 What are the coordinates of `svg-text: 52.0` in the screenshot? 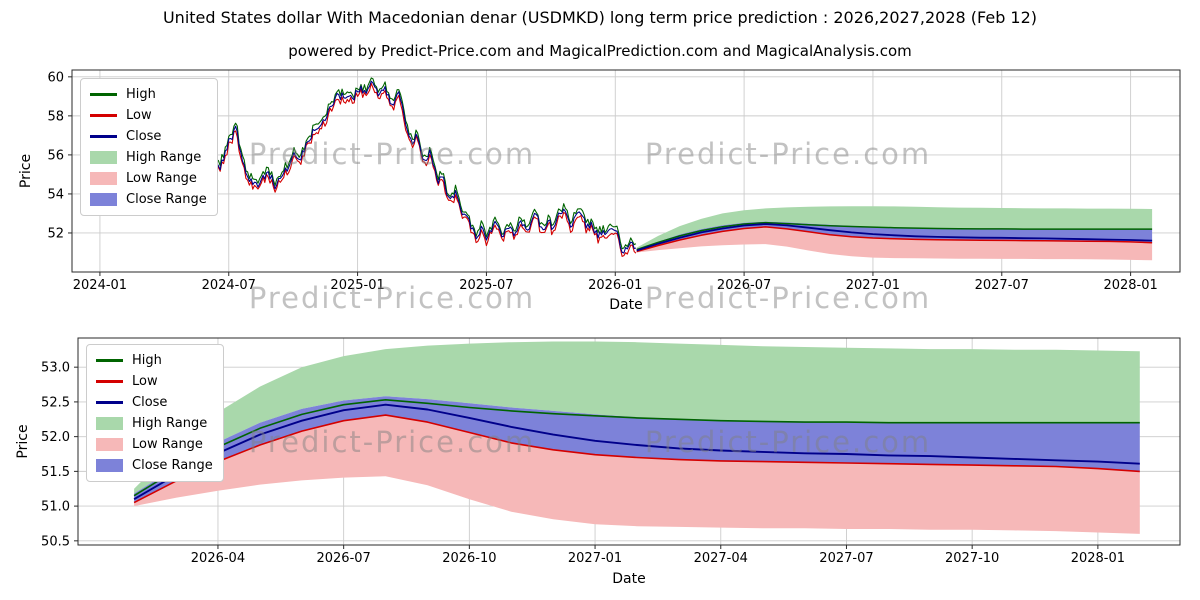 It's located at (55, 437).